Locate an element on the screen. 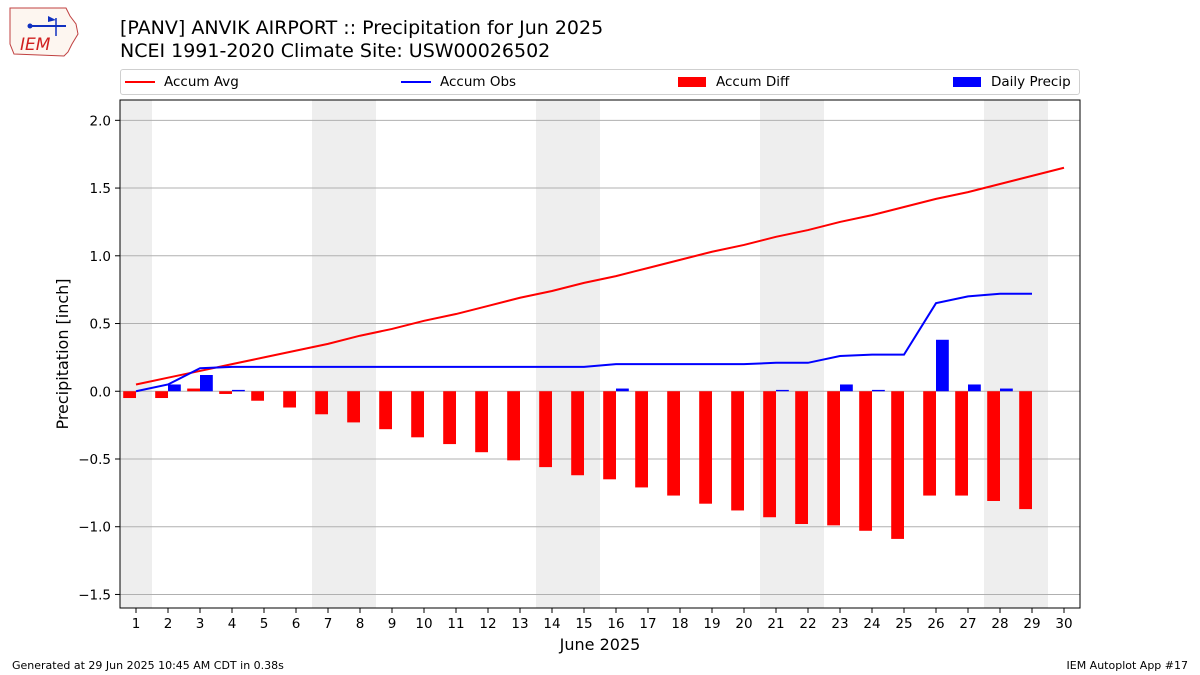 The width and height of the screenshot is (1200, 675). legend-item-daily-precip: Daily Precip is located at coordinates (1012, 82).